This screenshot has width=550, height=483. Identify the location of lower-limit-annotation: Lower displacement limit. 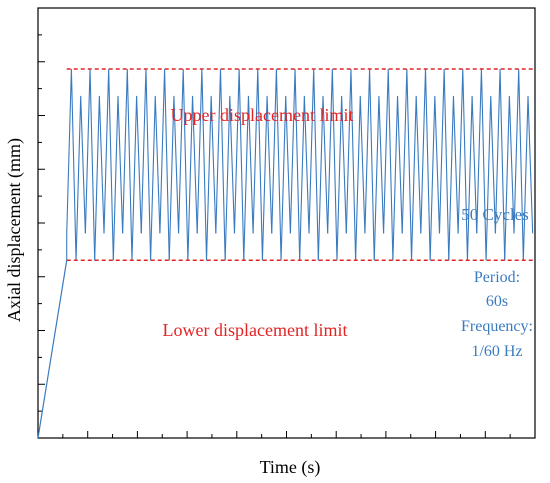
(255, 330).